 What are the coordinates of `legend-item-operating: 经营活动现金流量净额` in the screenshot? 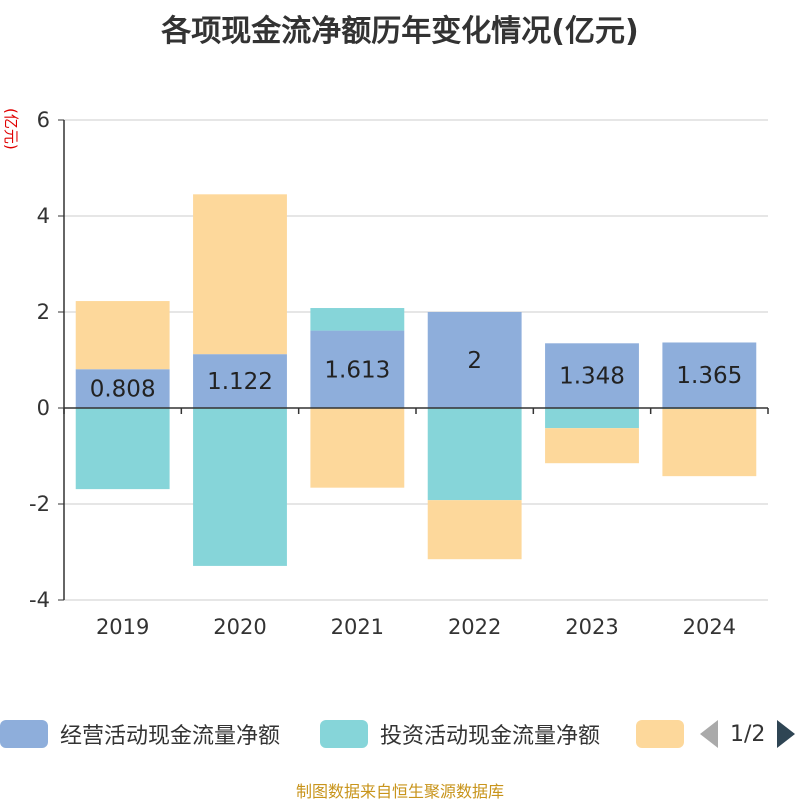 It's located at (140, 734).